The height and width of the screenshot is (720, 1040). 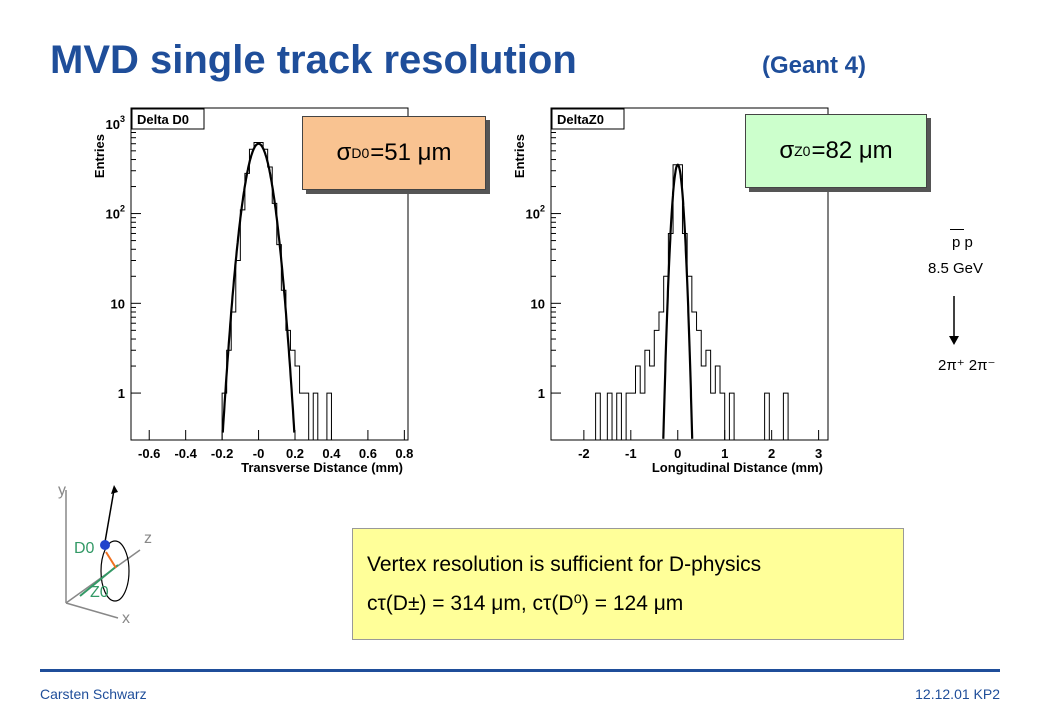 What do you see at coordinates (115, 123) in the screenshot?
I see `y-tick-label: 10³` at bounding box center [115, 123].